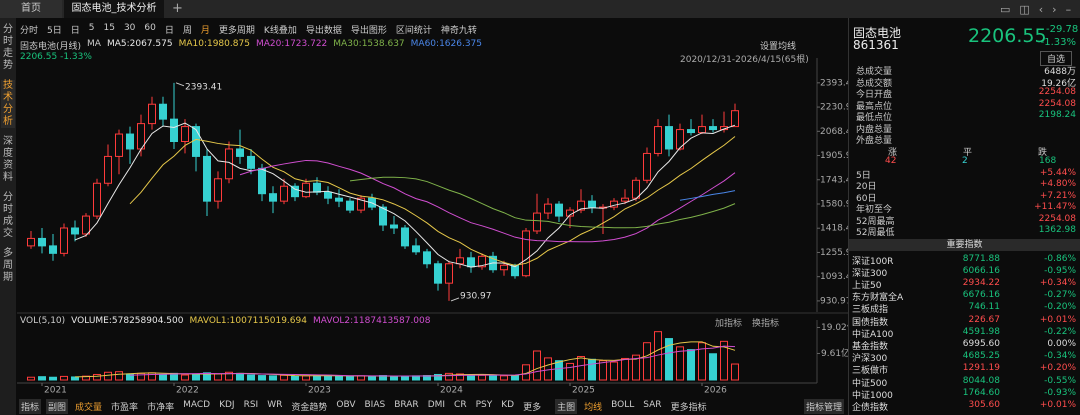 Image resolution: width=1080 pixels, height=415 pixels. What do you see at coordinates (8, 159) in the screenshot?
I see `side-nav-item: 深度资料` at bounding box center [8, 159].